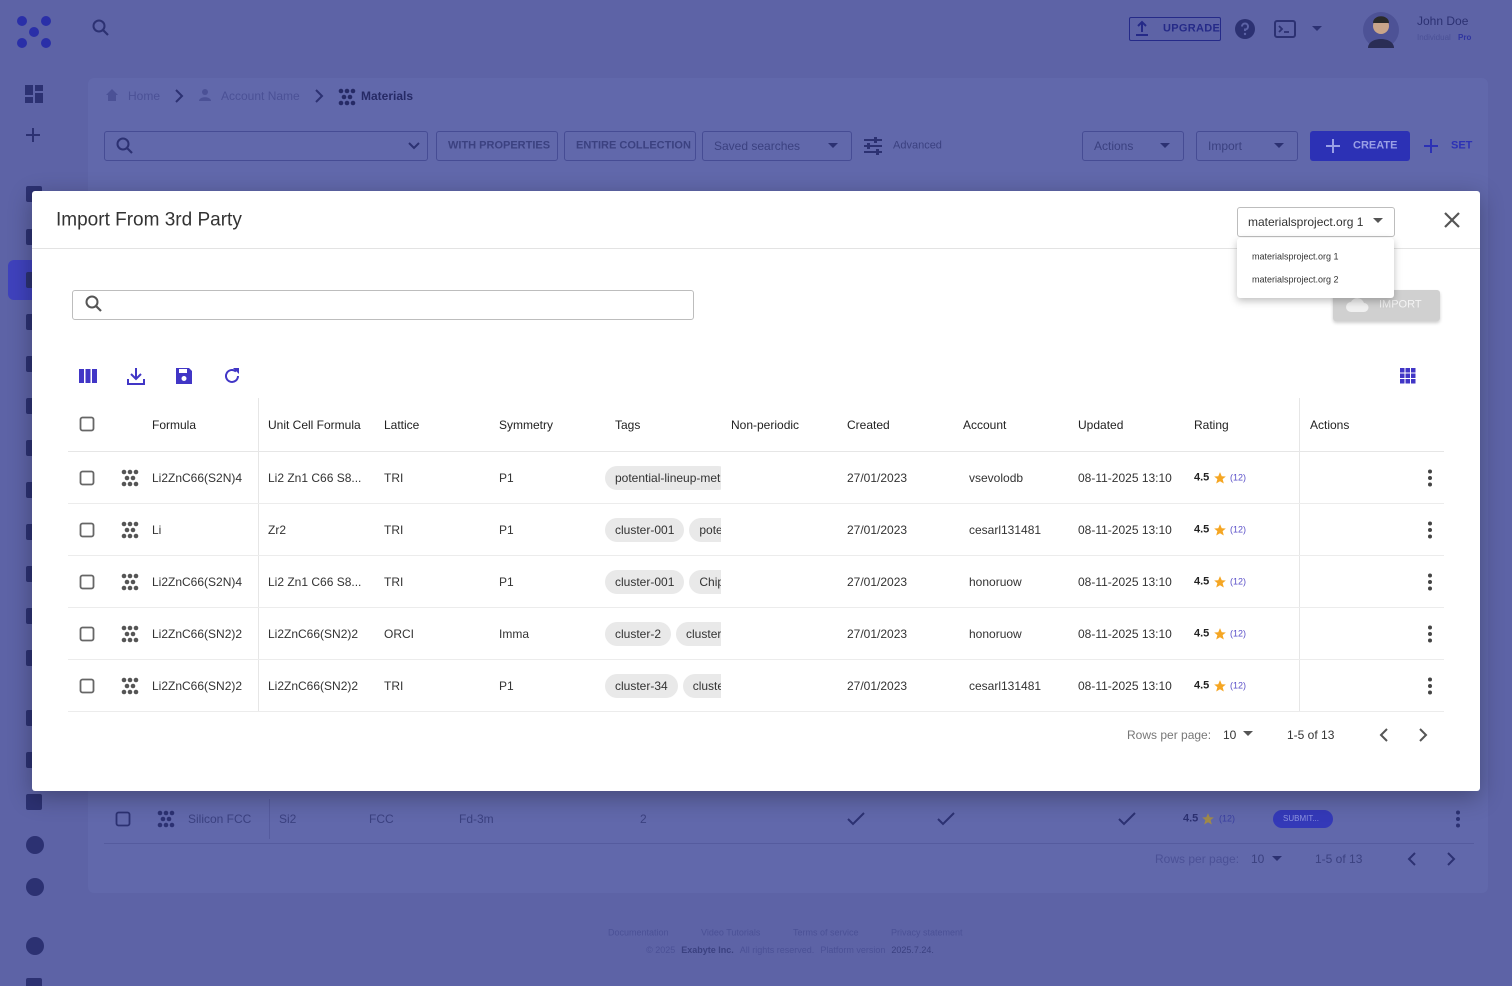  I want to click on footer-link: Video Tutorials, so click(731, 932).